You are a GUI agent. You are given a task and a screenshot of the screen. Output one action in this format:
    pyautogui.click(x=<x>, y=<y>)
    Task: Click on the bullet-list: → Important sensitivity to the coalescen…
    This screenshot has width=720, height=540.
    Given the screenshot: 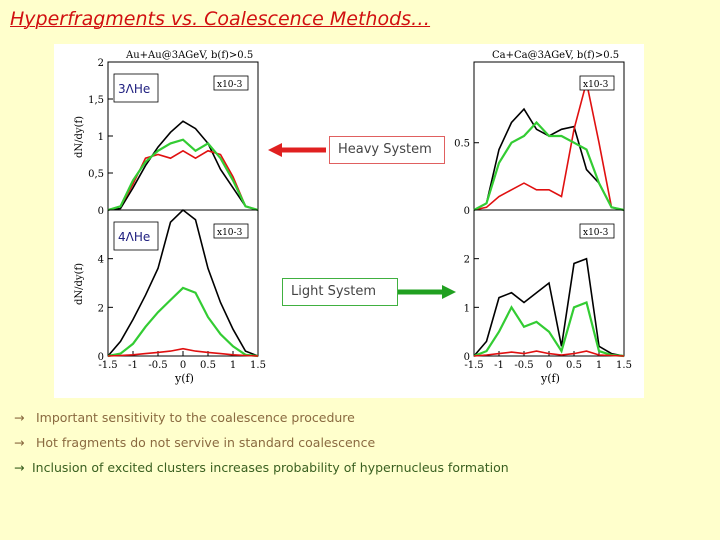 What is the action you would take?
    pyautogui.click(x=359, y=445)
    